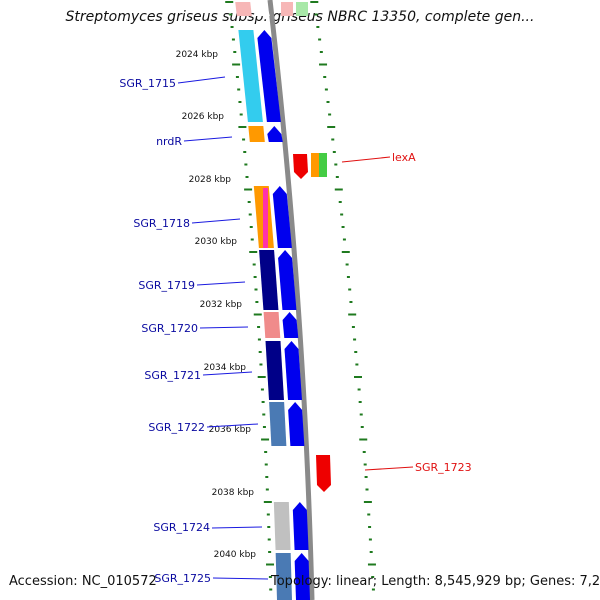 The height and width of the screenshot is (600, 600). What do you see at coordinates (300, 166) in the screenshot?
I see `gene-arrow-lexa` at bounding box center [300, 166].